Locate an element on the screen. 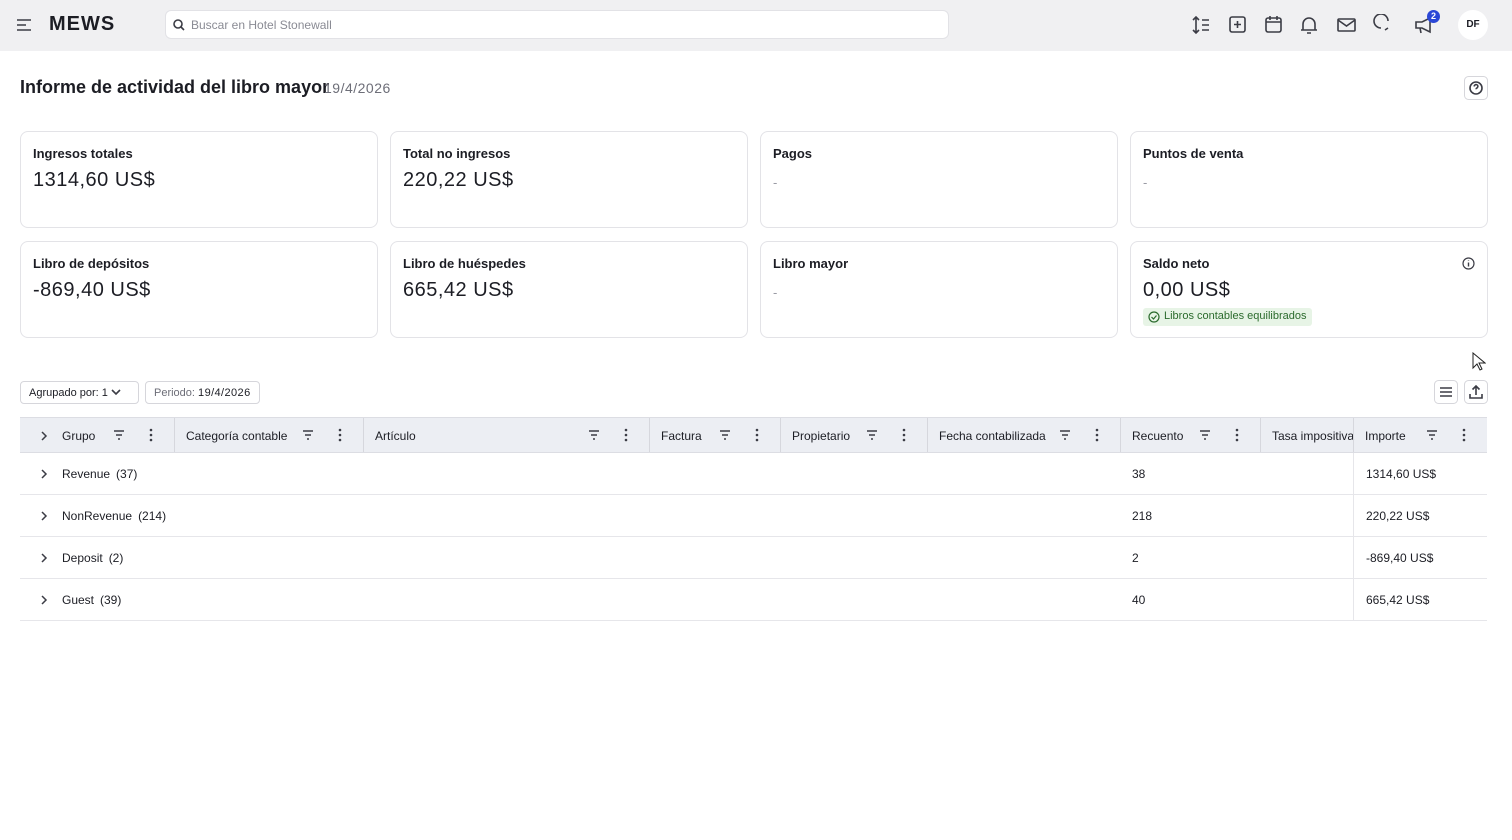 The width and height of the screenshot is (1512, 840). group-name: Revenue is located at coordinates (86, 474).